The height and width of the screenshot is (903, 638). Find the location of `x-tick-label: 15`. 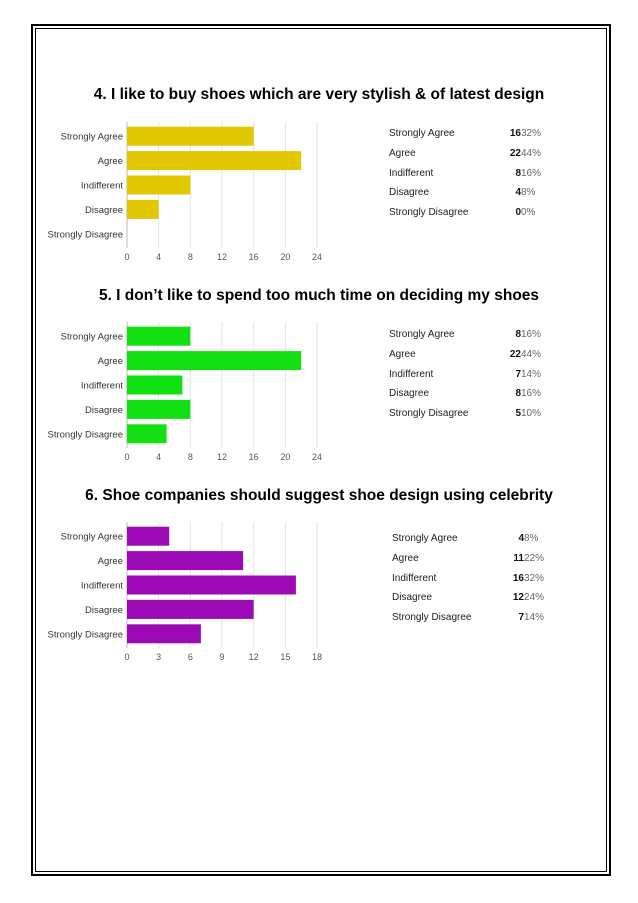

x-tick-label: 15 is located at coordinates (285, 657).